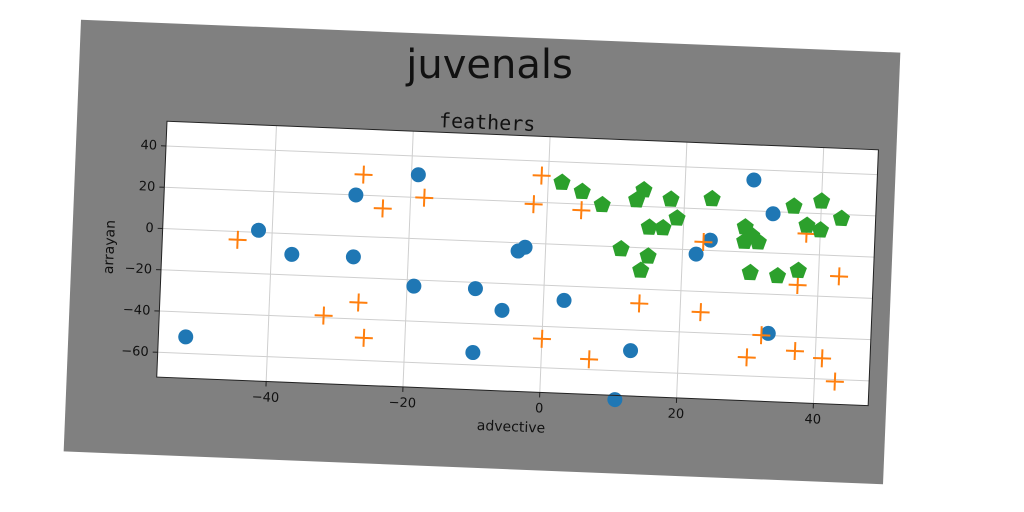 Image resolution: width=1024 pixels, height=512 pixels. What do you see at coordinates (539, 408) in the screenshot?
I see `x-tick-label: 0` at bounding box center [539, 408].